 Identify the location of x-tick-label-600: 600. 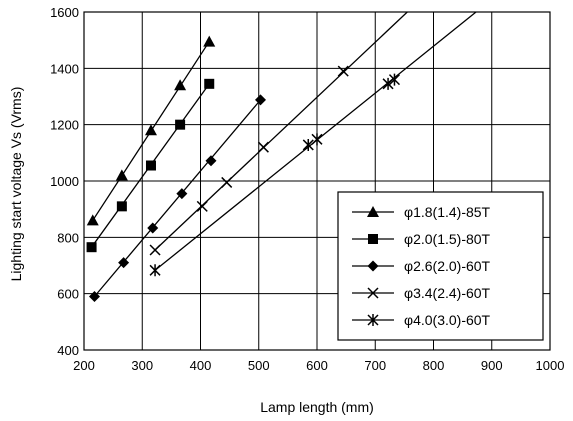
(317, 365).